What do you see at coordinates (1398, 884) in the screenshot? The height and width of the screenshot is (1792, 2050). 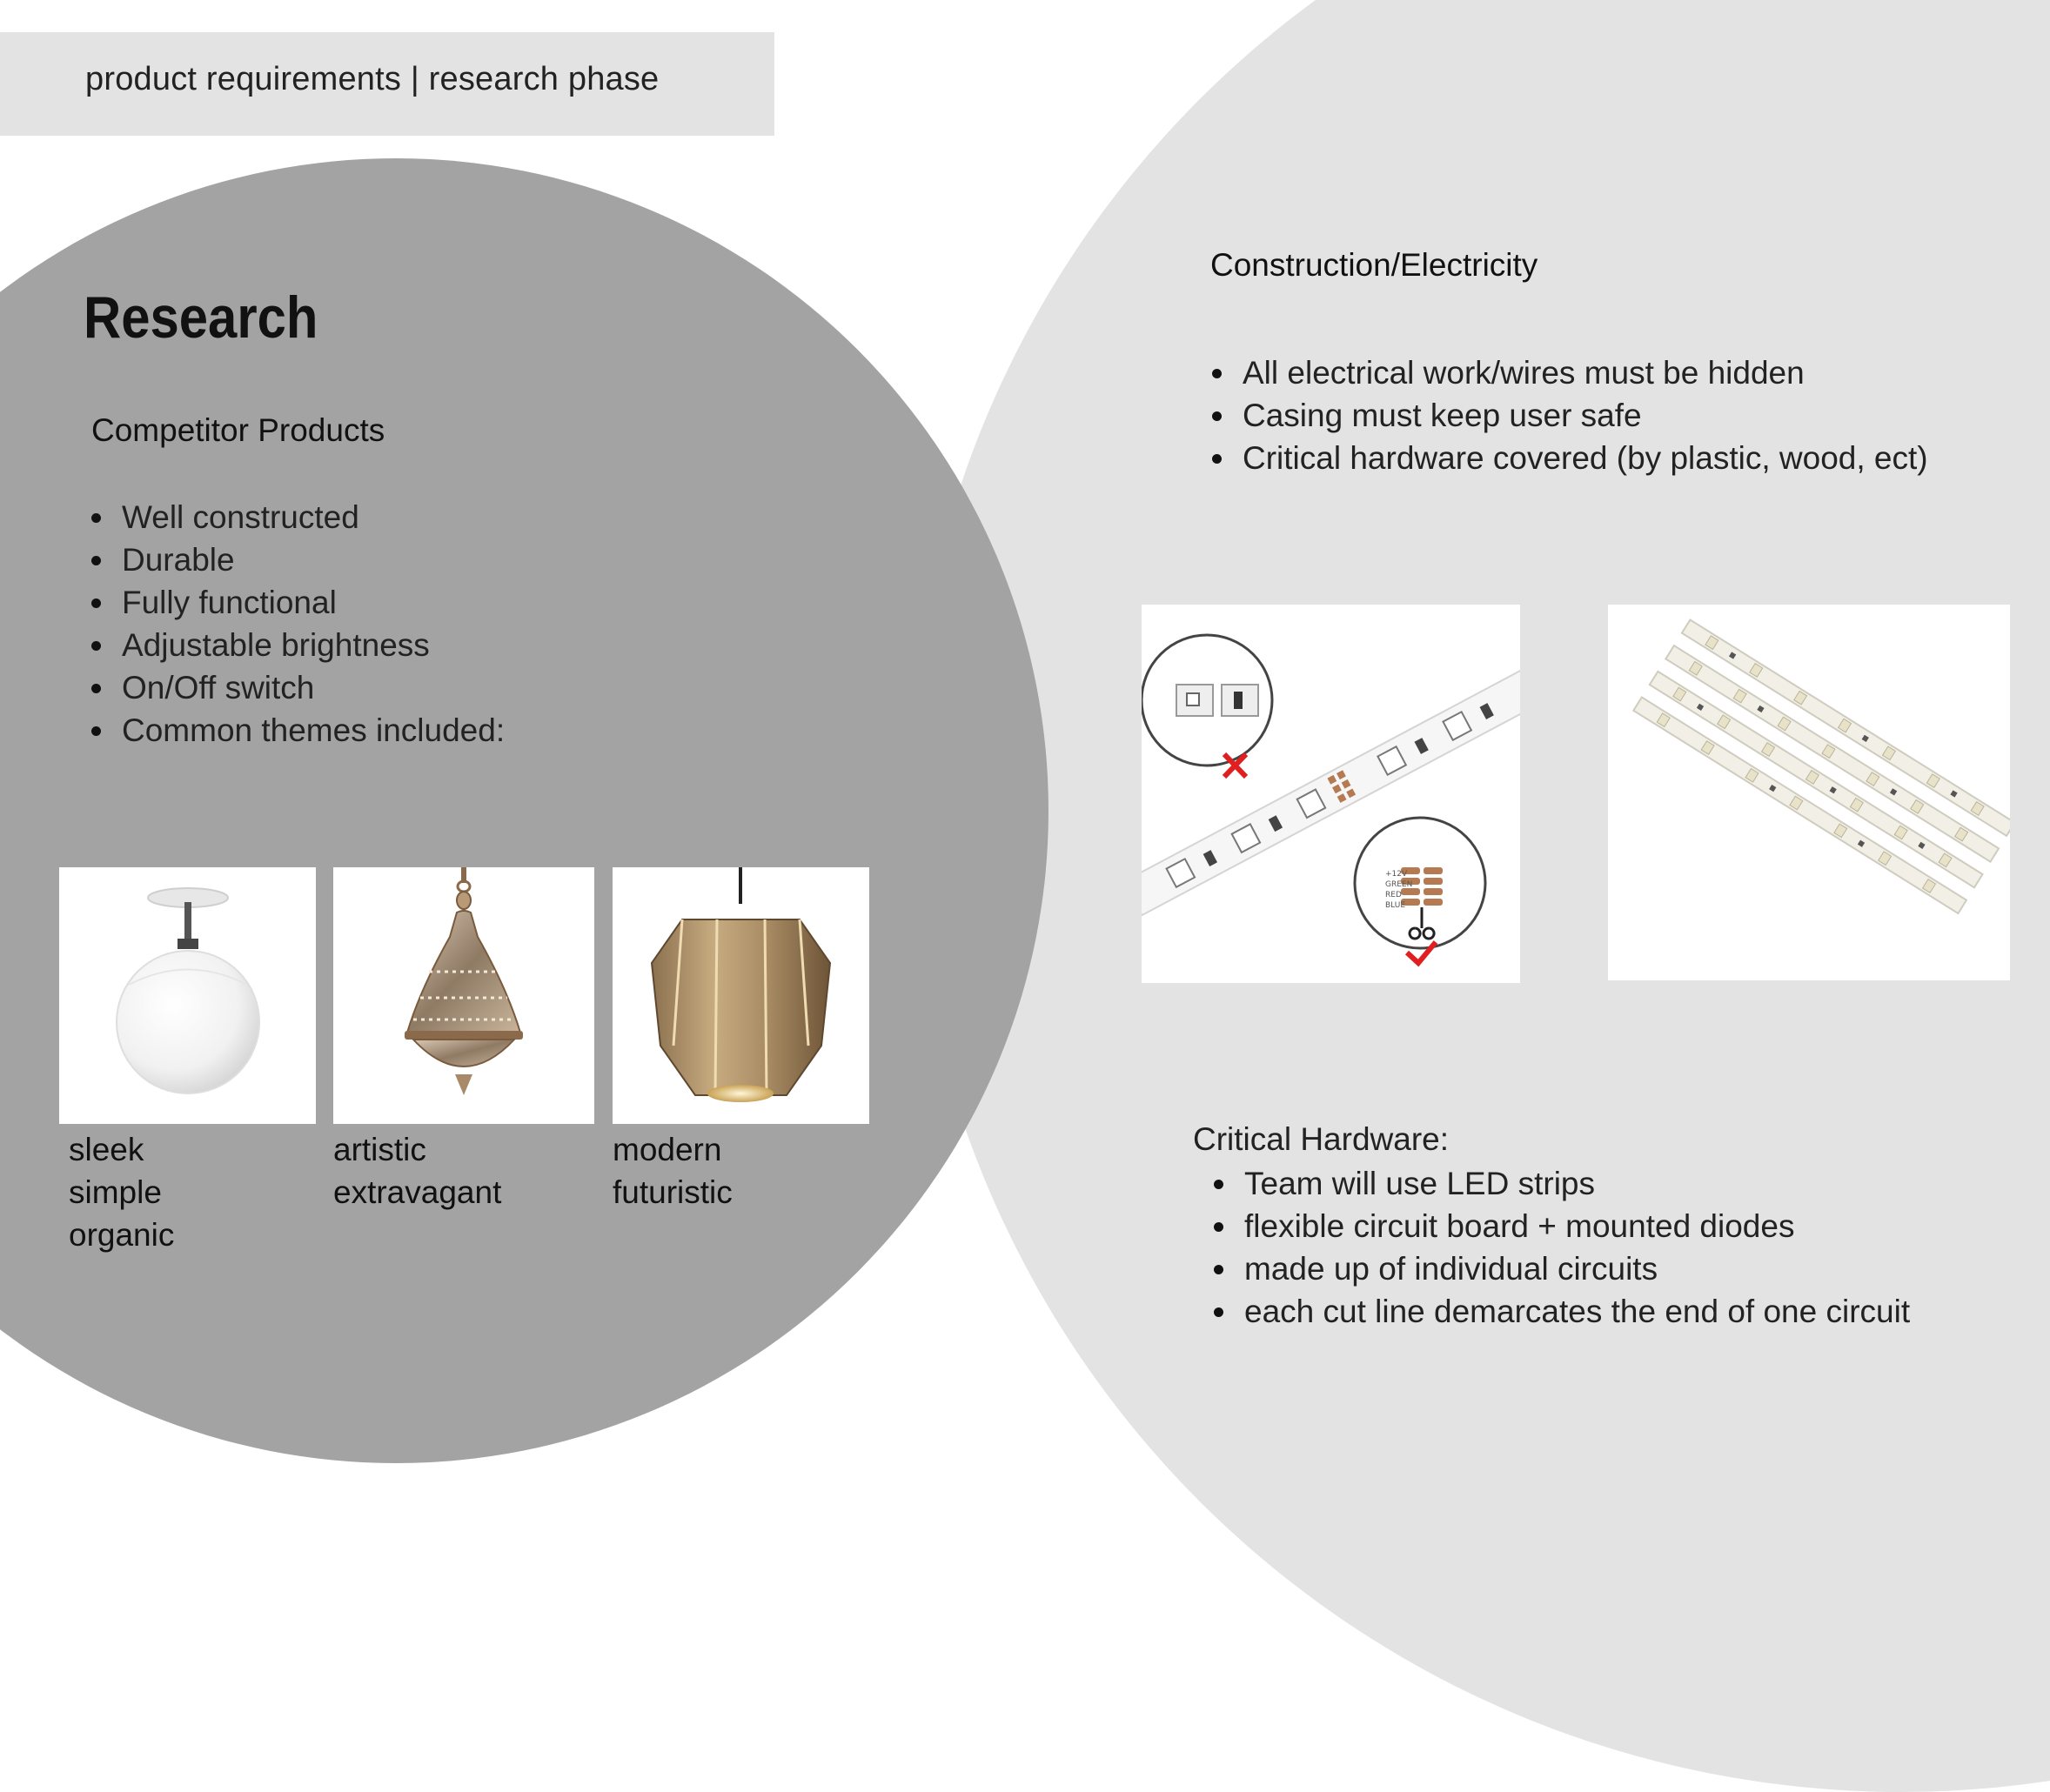 I see `diagram-label: GREEN` at bounding box center [1398, 884].